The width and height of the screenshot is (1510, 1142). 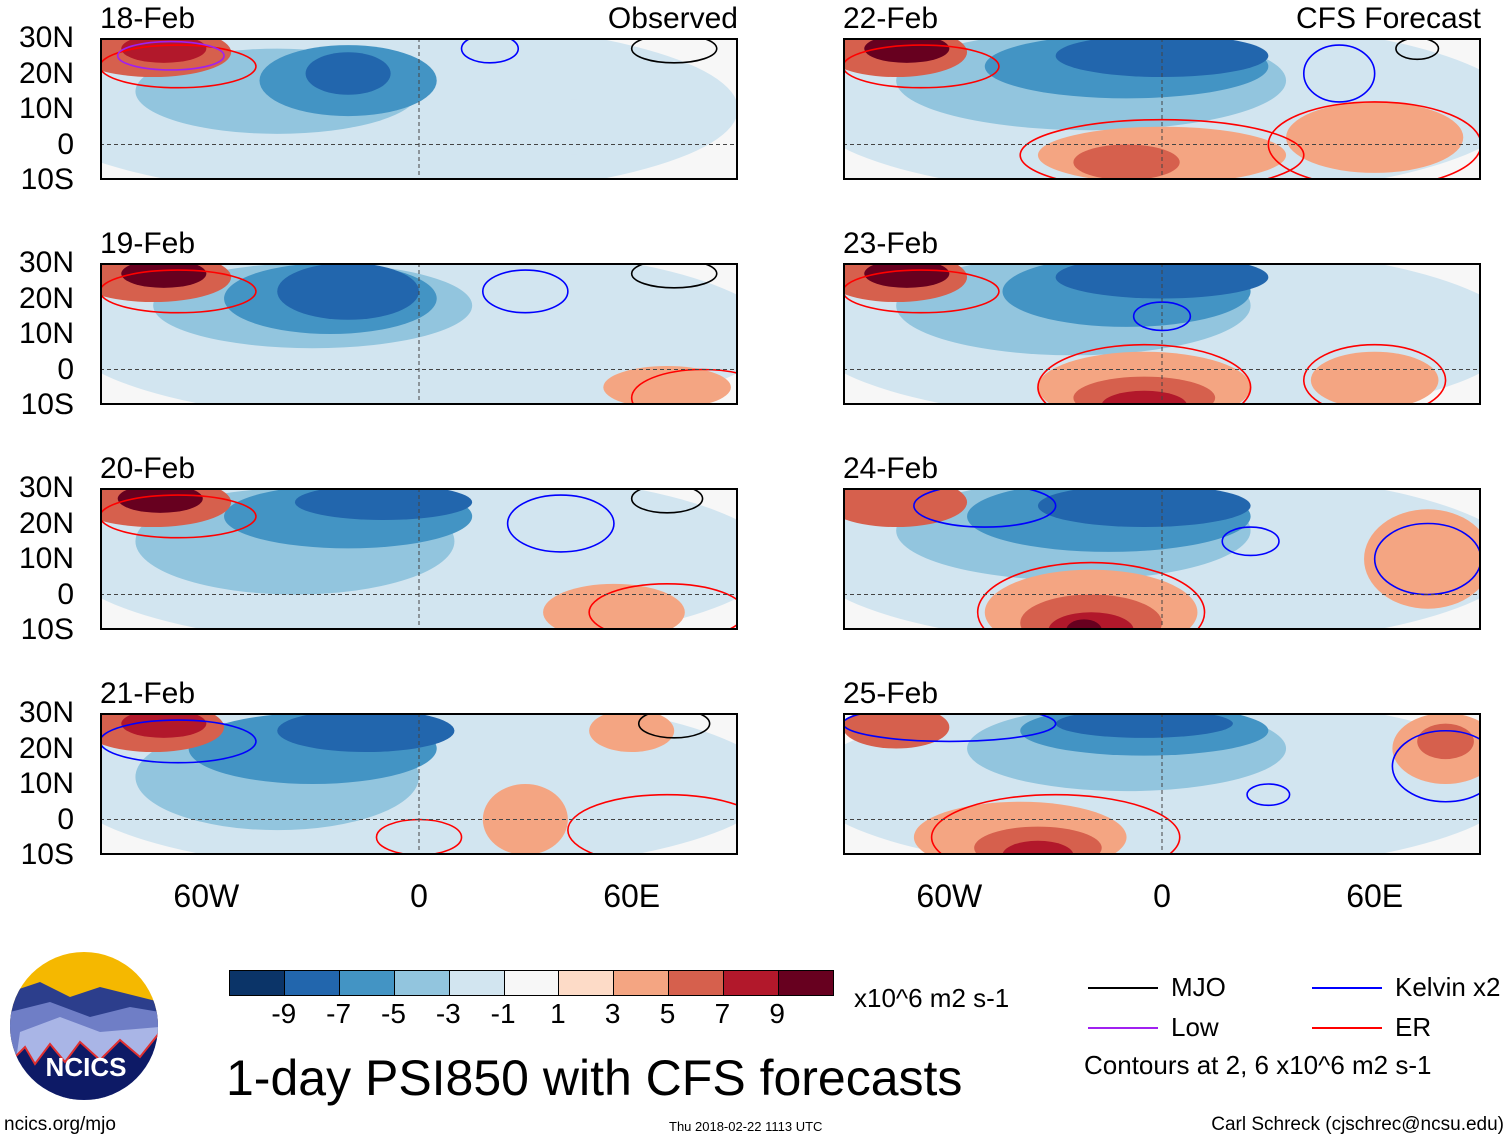 What do you see at coordinates (47, 629) in the screenshot?
I see `y-tick-label: 10S` at bounding box center [47, 629].